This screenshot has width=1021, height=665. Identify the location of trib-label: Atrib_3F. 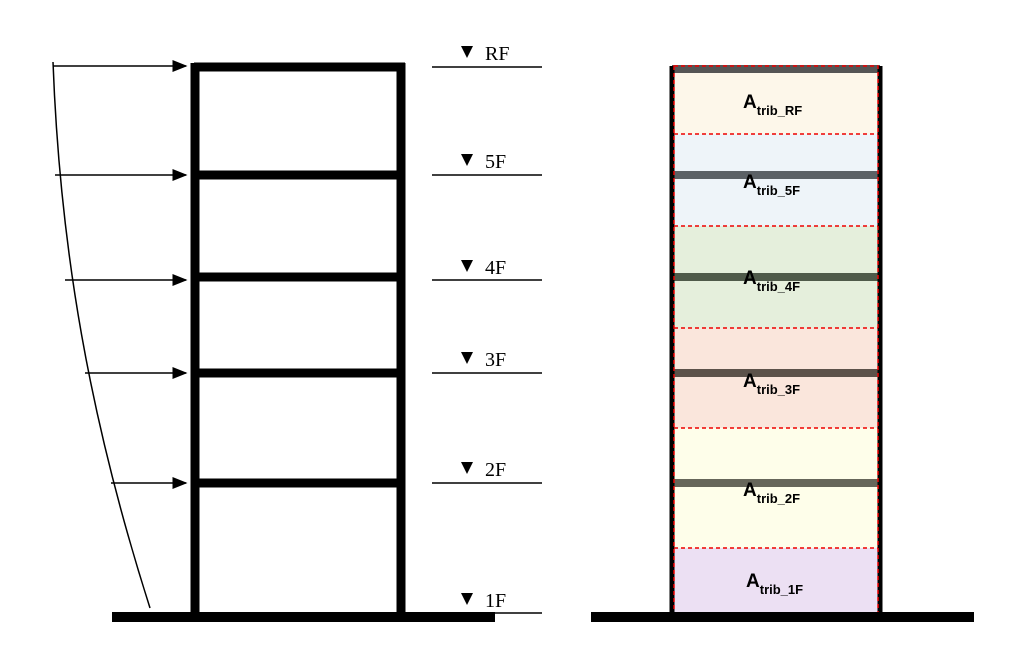
(771, 384).